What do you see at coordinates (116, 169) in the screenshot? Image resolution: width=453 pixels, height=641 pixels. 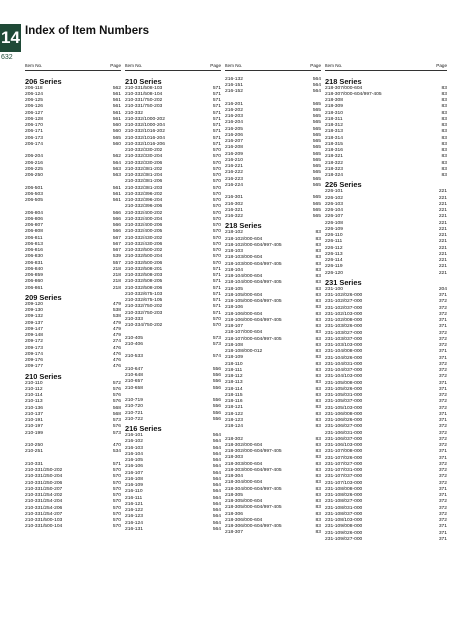 I see `page-ref: 563` at bounding box center [116, 169].